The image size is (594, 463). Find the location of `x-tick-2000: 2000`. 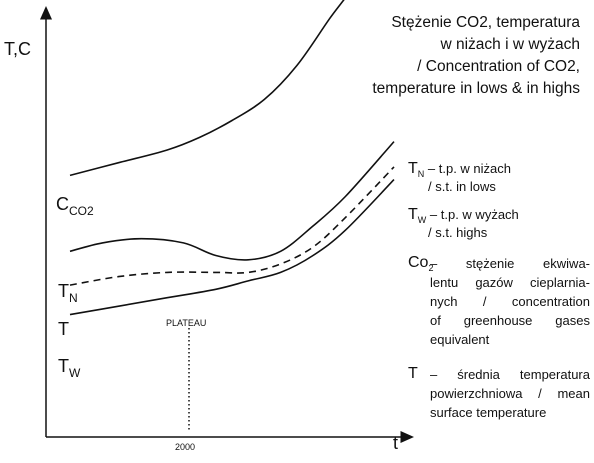

x-tick-2000: 2000 is located at coordinates (185, 447).